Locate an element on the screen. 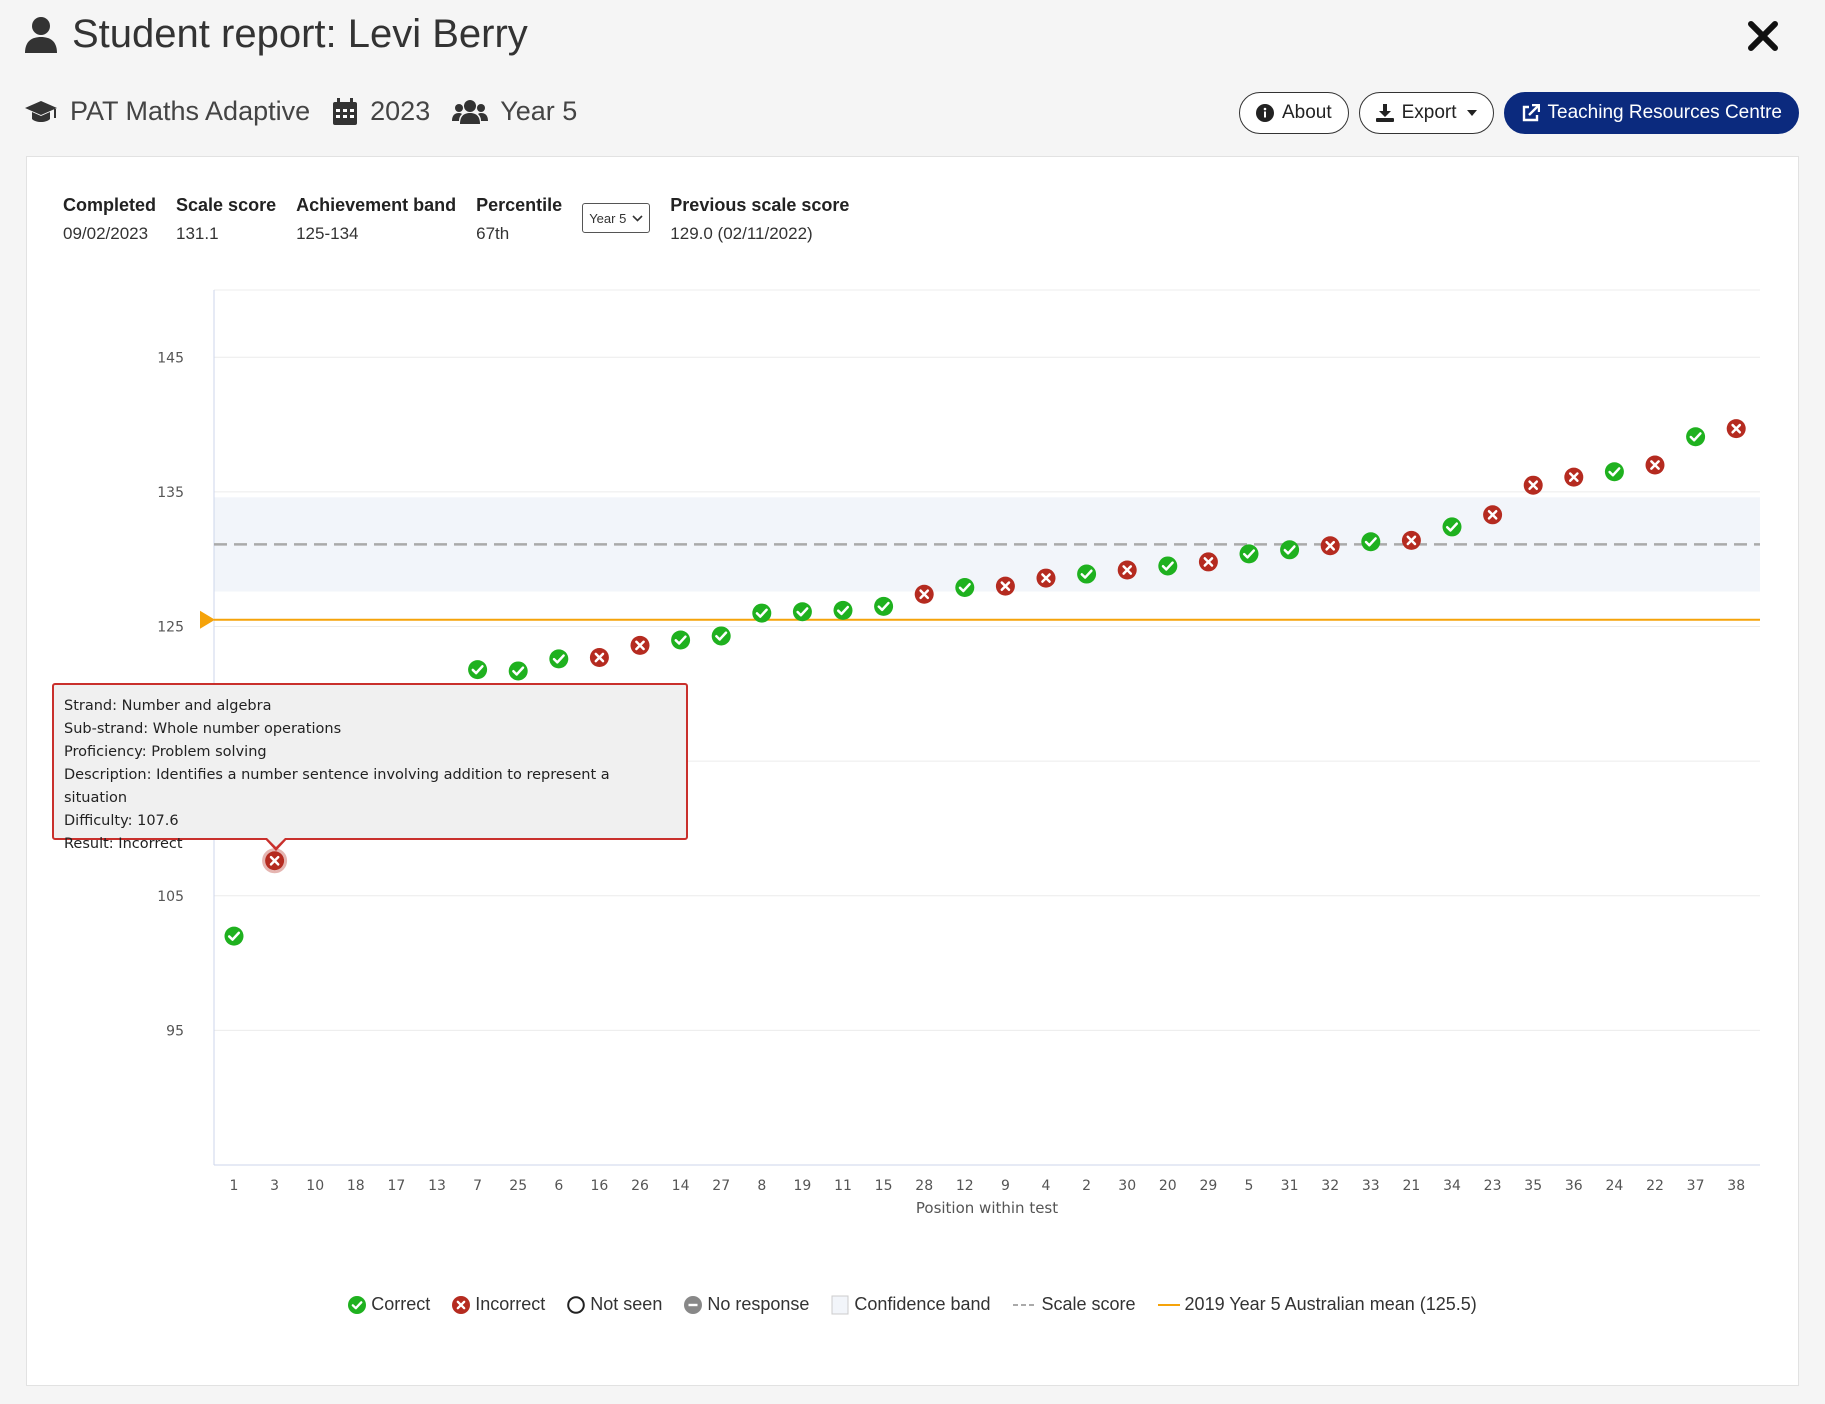  report-header: Student report: Levi Berry is located at coordinates (276, 34).